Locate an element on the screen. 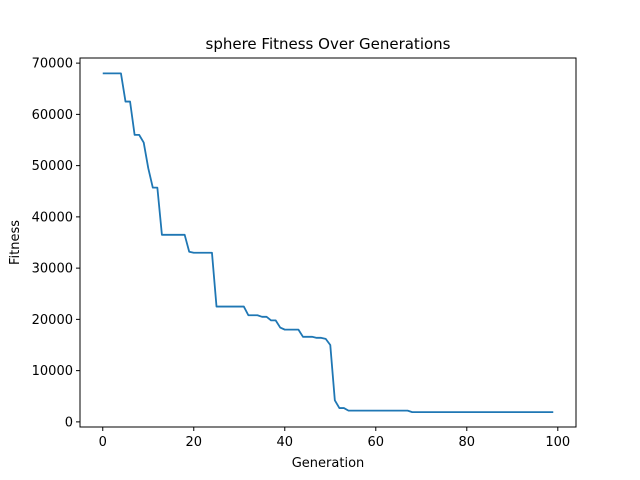 Image resolution: width=640 pixels, height=480 pixels. y-tick-label: 10000 is located at coordinates (52, 371).